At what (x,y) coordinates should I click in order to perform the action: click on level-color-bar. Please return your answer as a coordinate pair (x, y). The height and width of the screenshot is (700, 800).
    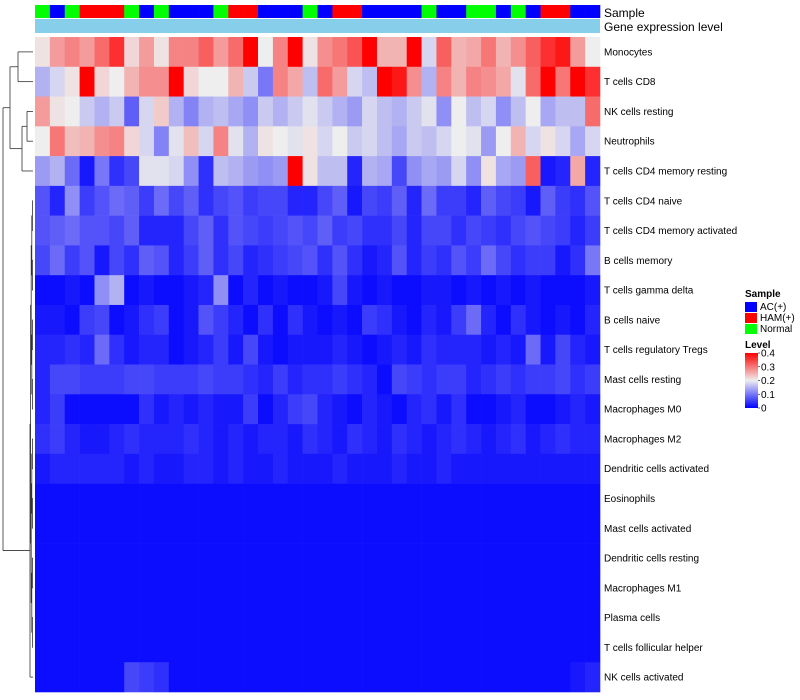
    Looking at the image, I should click on (751, 380).